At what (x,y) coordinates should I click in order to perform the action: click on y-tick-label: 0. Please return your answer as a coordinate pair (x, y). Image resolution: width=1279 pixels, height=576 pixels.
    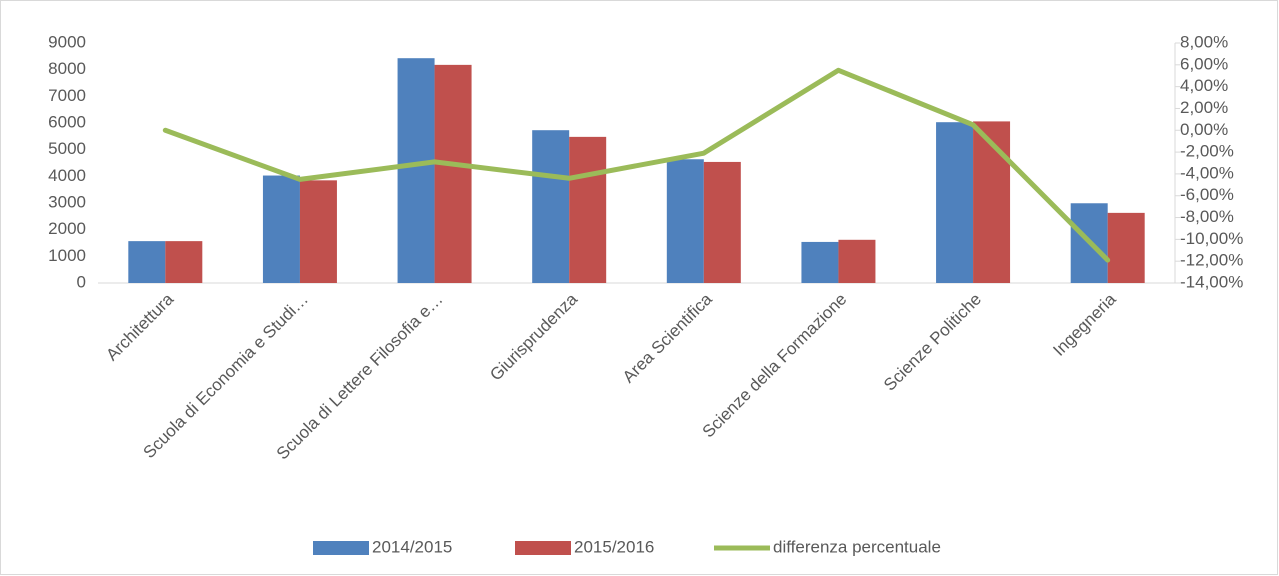
    Looking at the image, I should click on (81, 281).